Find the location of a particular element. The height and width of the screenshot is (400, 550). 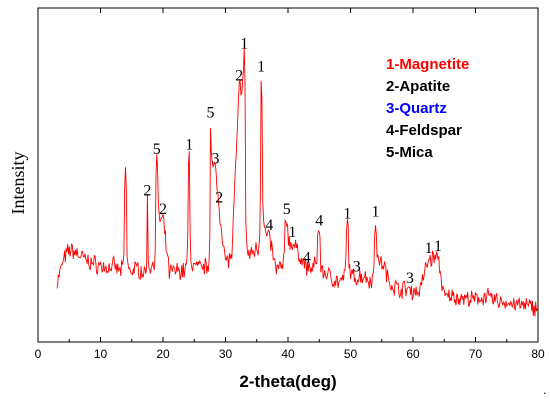

stray-mark: . is located at coordinates (545, 389).